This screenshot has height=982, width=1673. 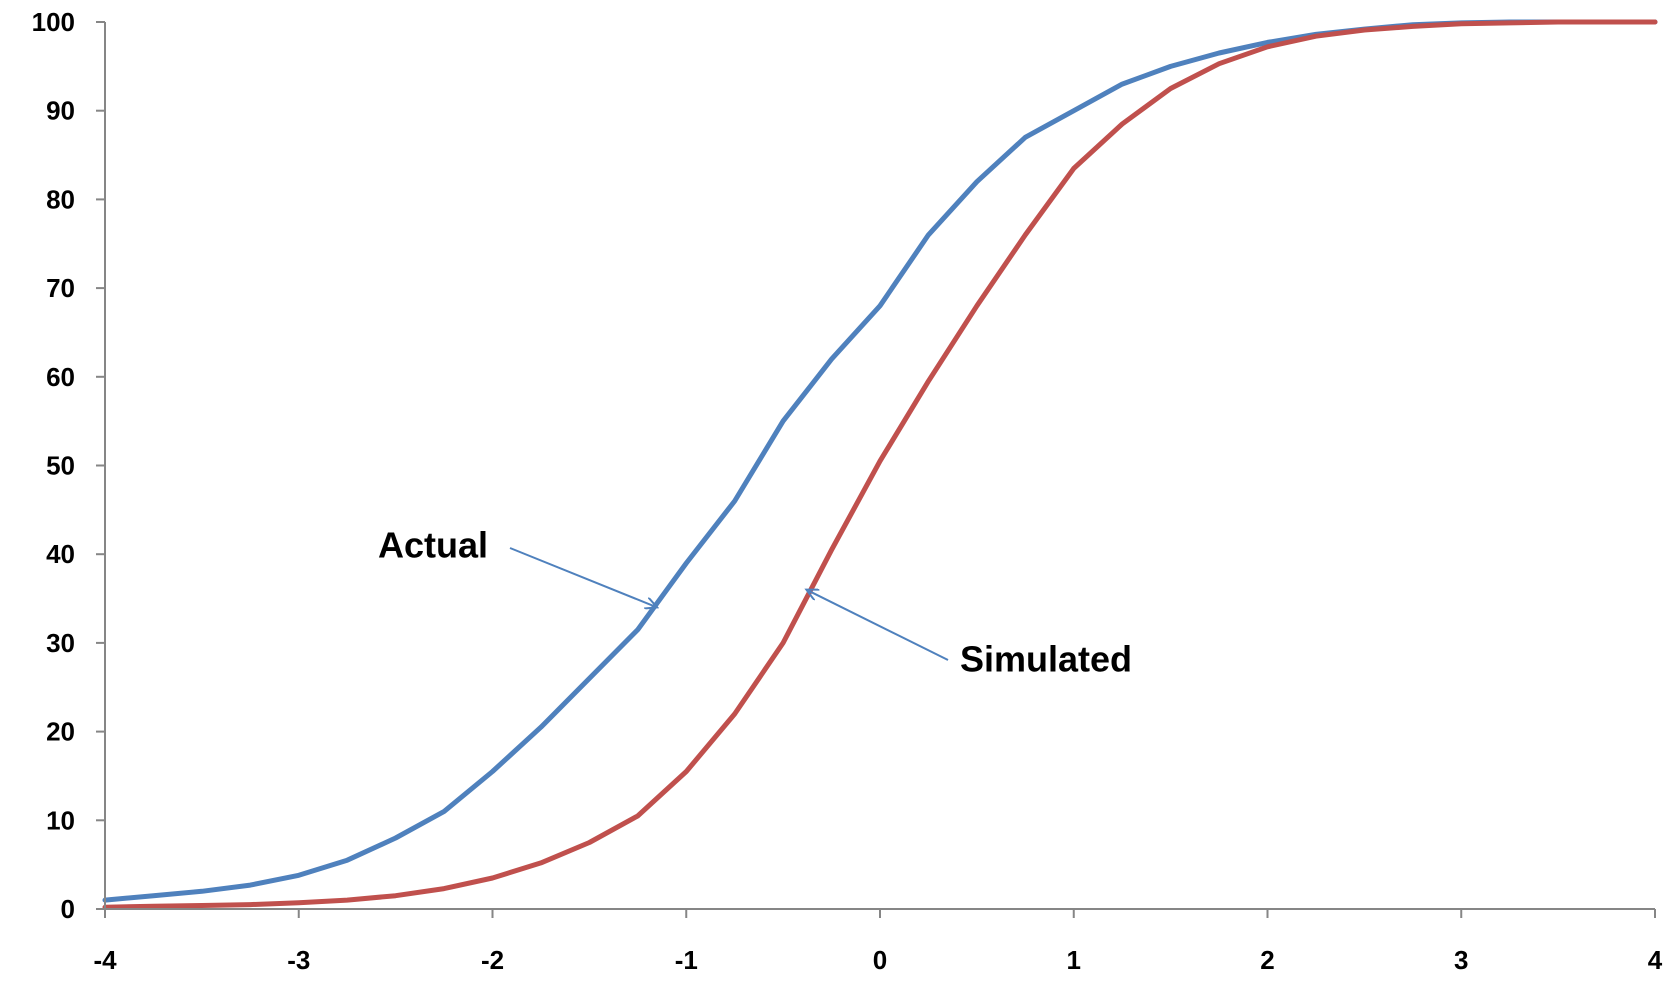 I want to click on annotation-label-actual: Actual, so click(x=433, y=545).